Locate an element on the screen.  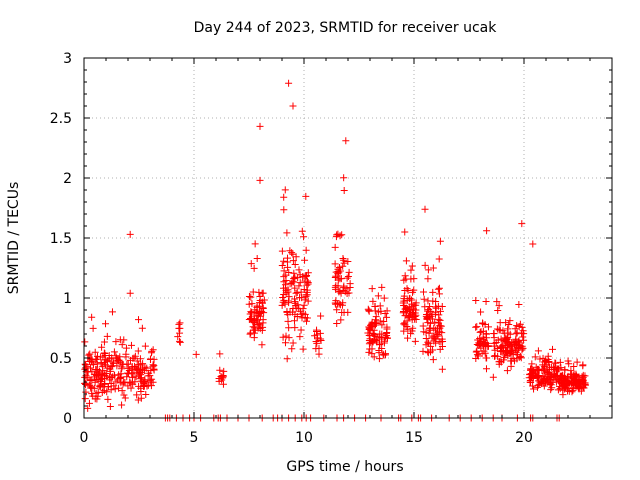
y-tick-label: 3 is located at coordinates (67, 59).